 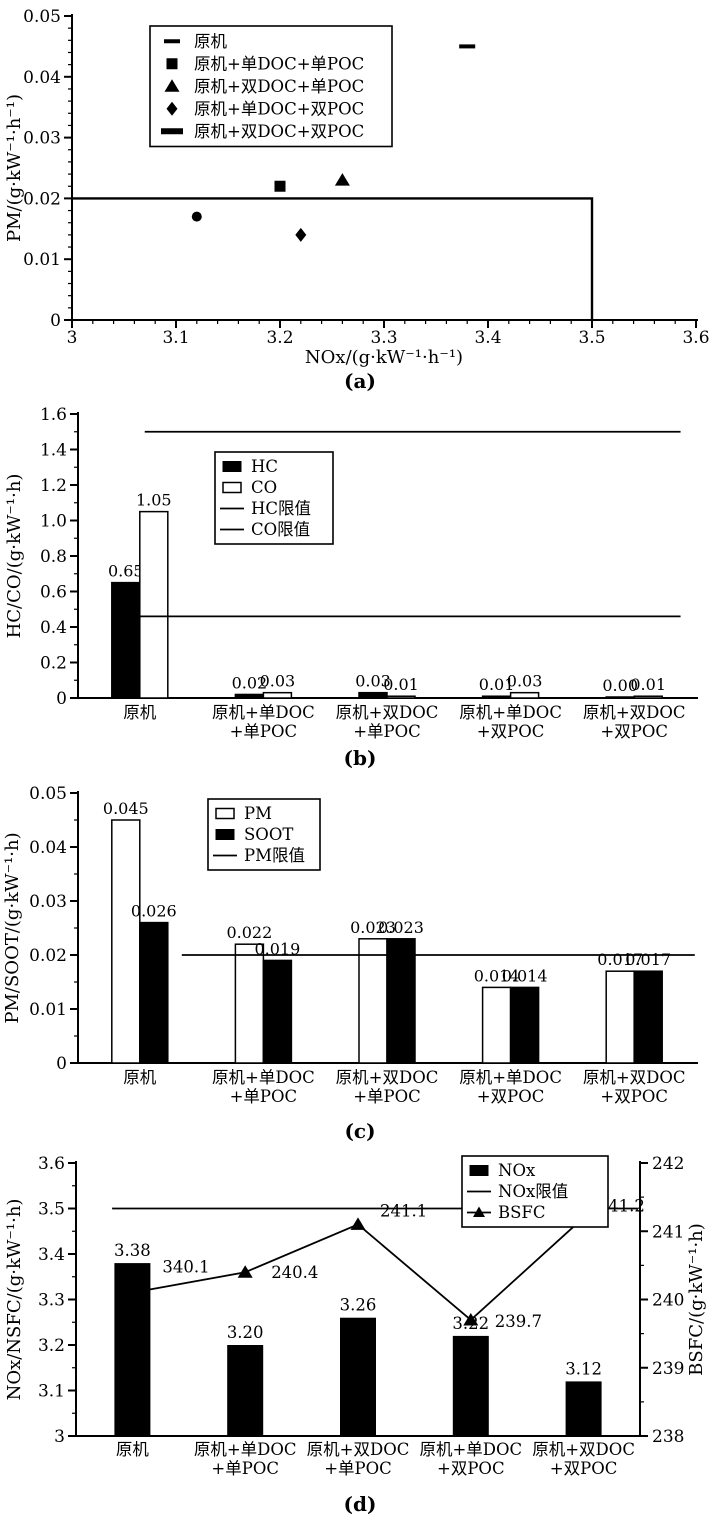 I want to click on y-tick-label: 0.4, so click(x=53, y=628).